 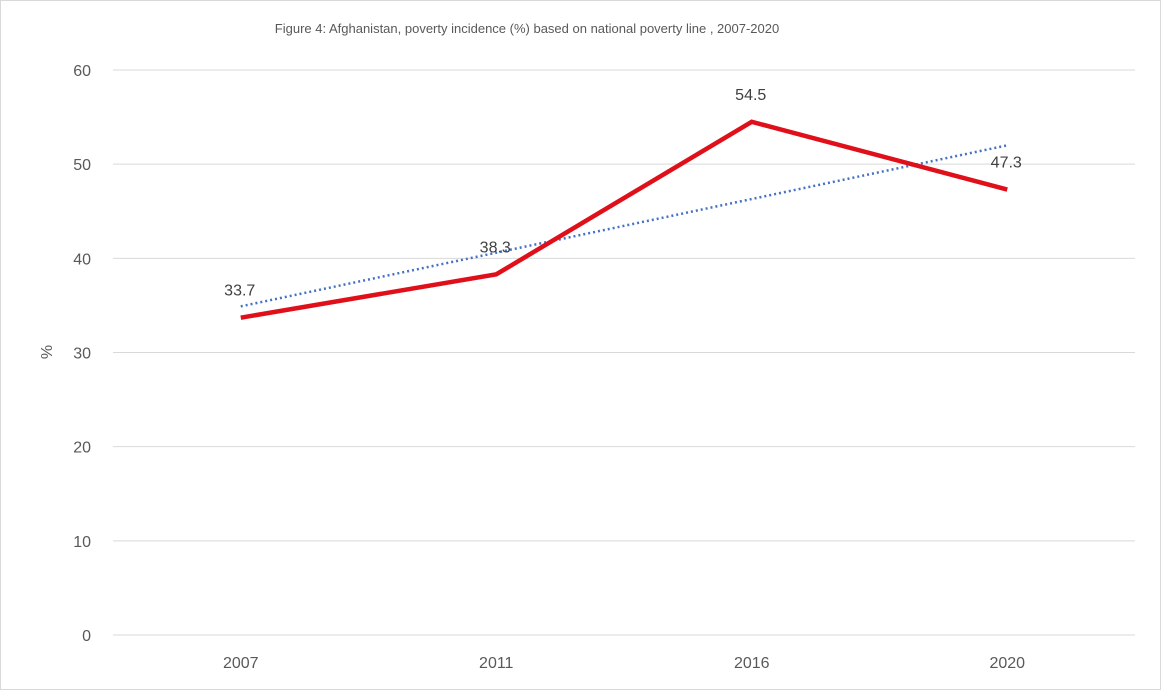 What do you see at coordinates (752, 663) in the screenshot?
I see `x-tick-label: 2016` at bounding box center [752, 663].